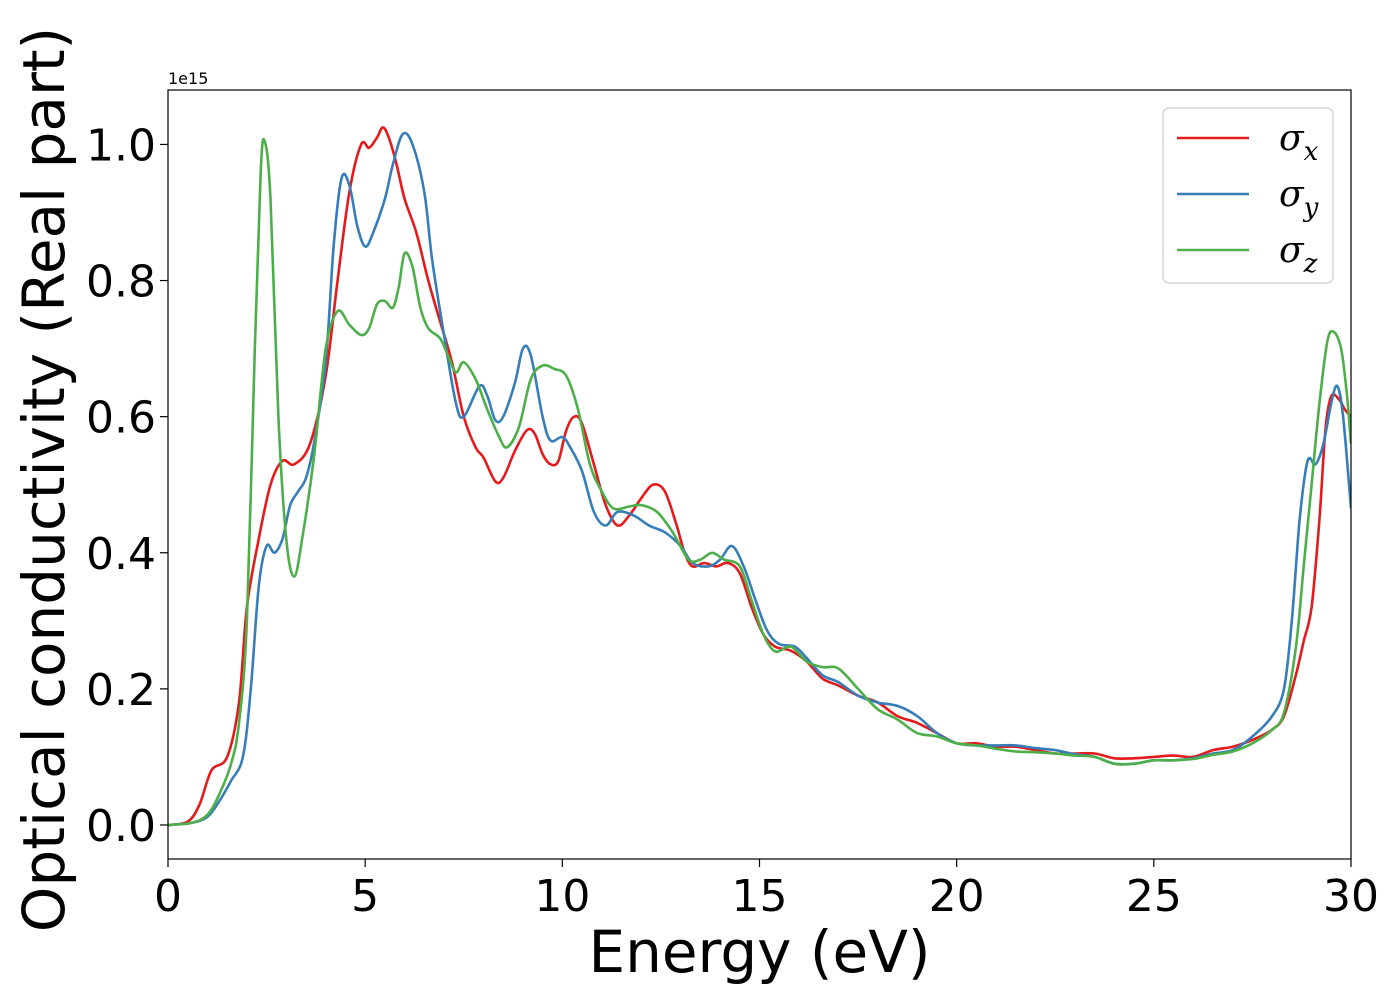 The image size is (1400, 1000). I want to click on x-tick-label: 15, so click(760, 896).